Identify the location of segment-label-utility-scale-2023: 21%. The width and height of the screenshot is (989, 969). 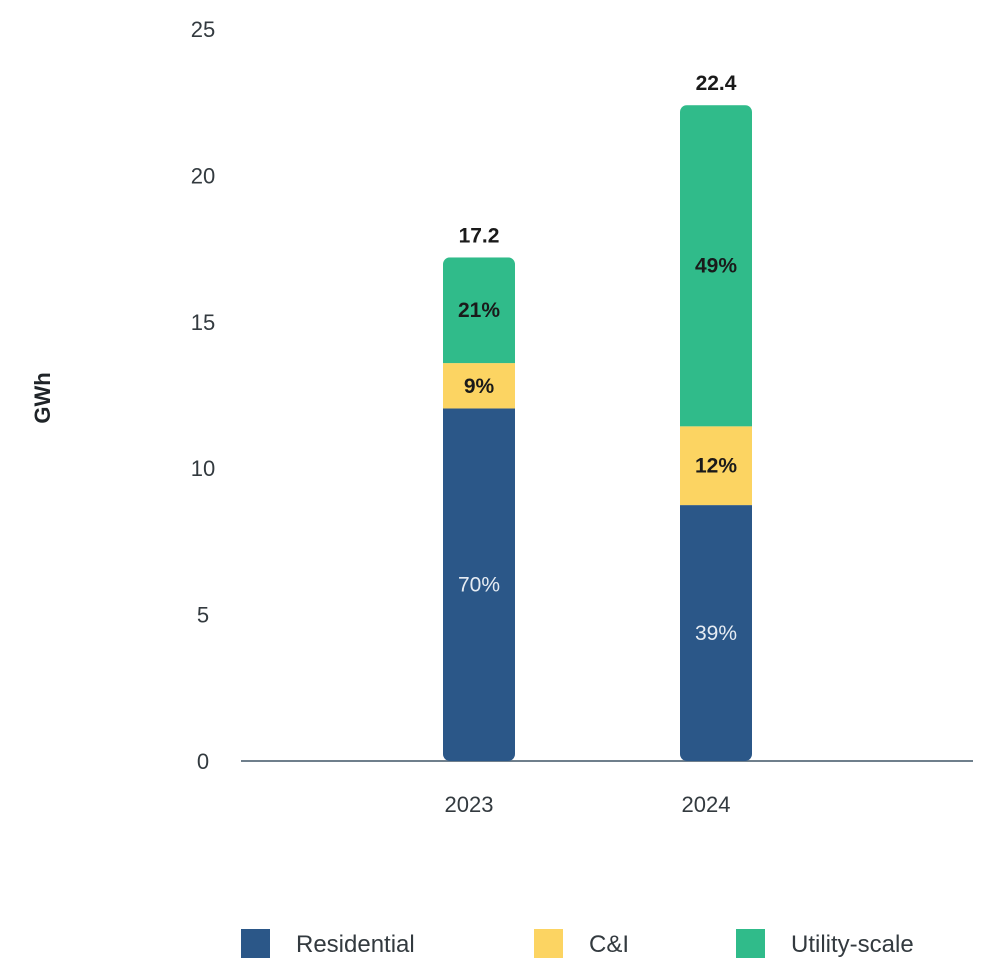
(479, 310).